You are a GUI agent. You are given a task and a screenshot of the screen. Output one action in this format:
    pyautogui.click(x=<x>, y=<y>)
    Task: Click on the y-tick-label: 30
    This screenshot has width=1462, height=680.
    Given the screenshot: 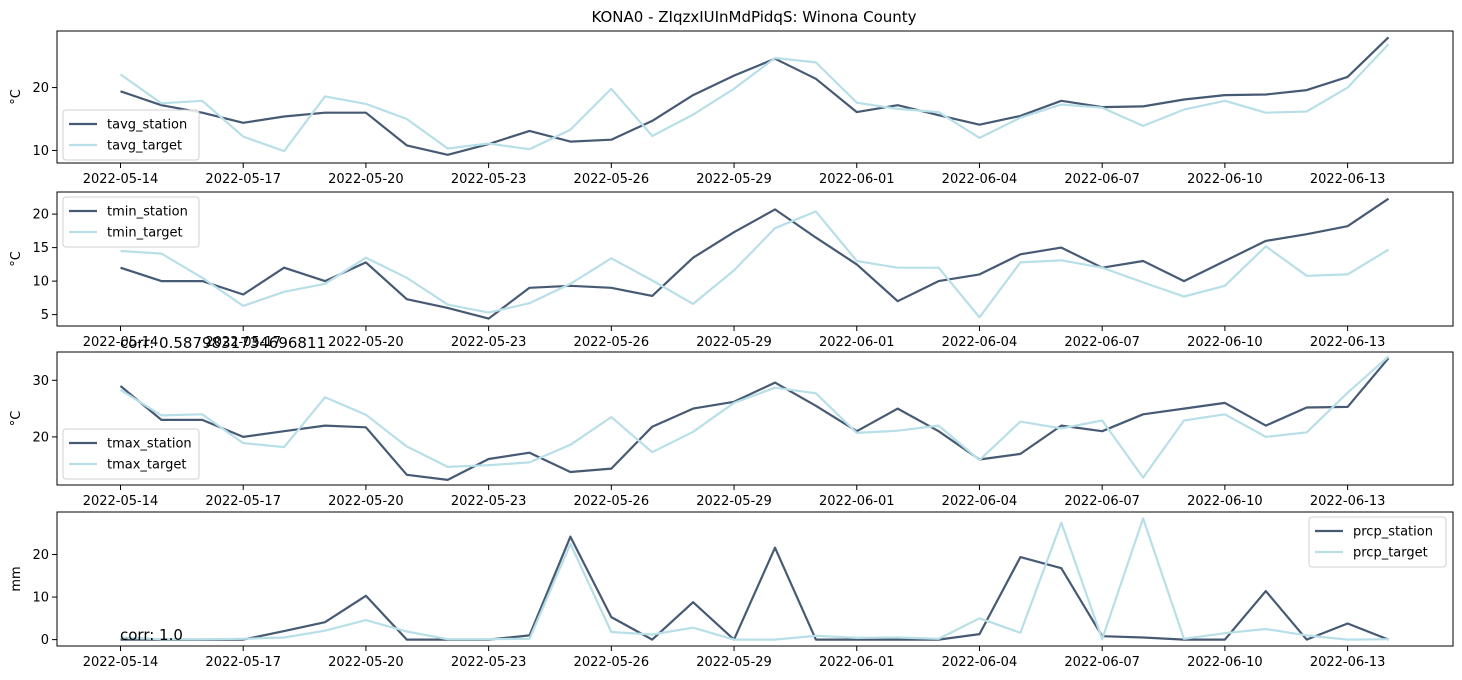 What is the action you would take?
    pyautogui.click(x=40, y=381)
    